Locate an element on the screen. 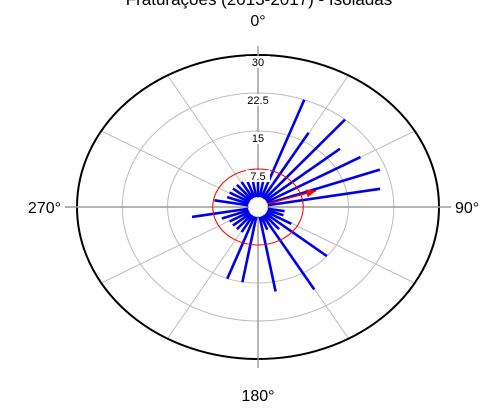 The width and height of the screenshot is (496, 409). radial-tick-label: 15 is located at coordinates (258, 139).